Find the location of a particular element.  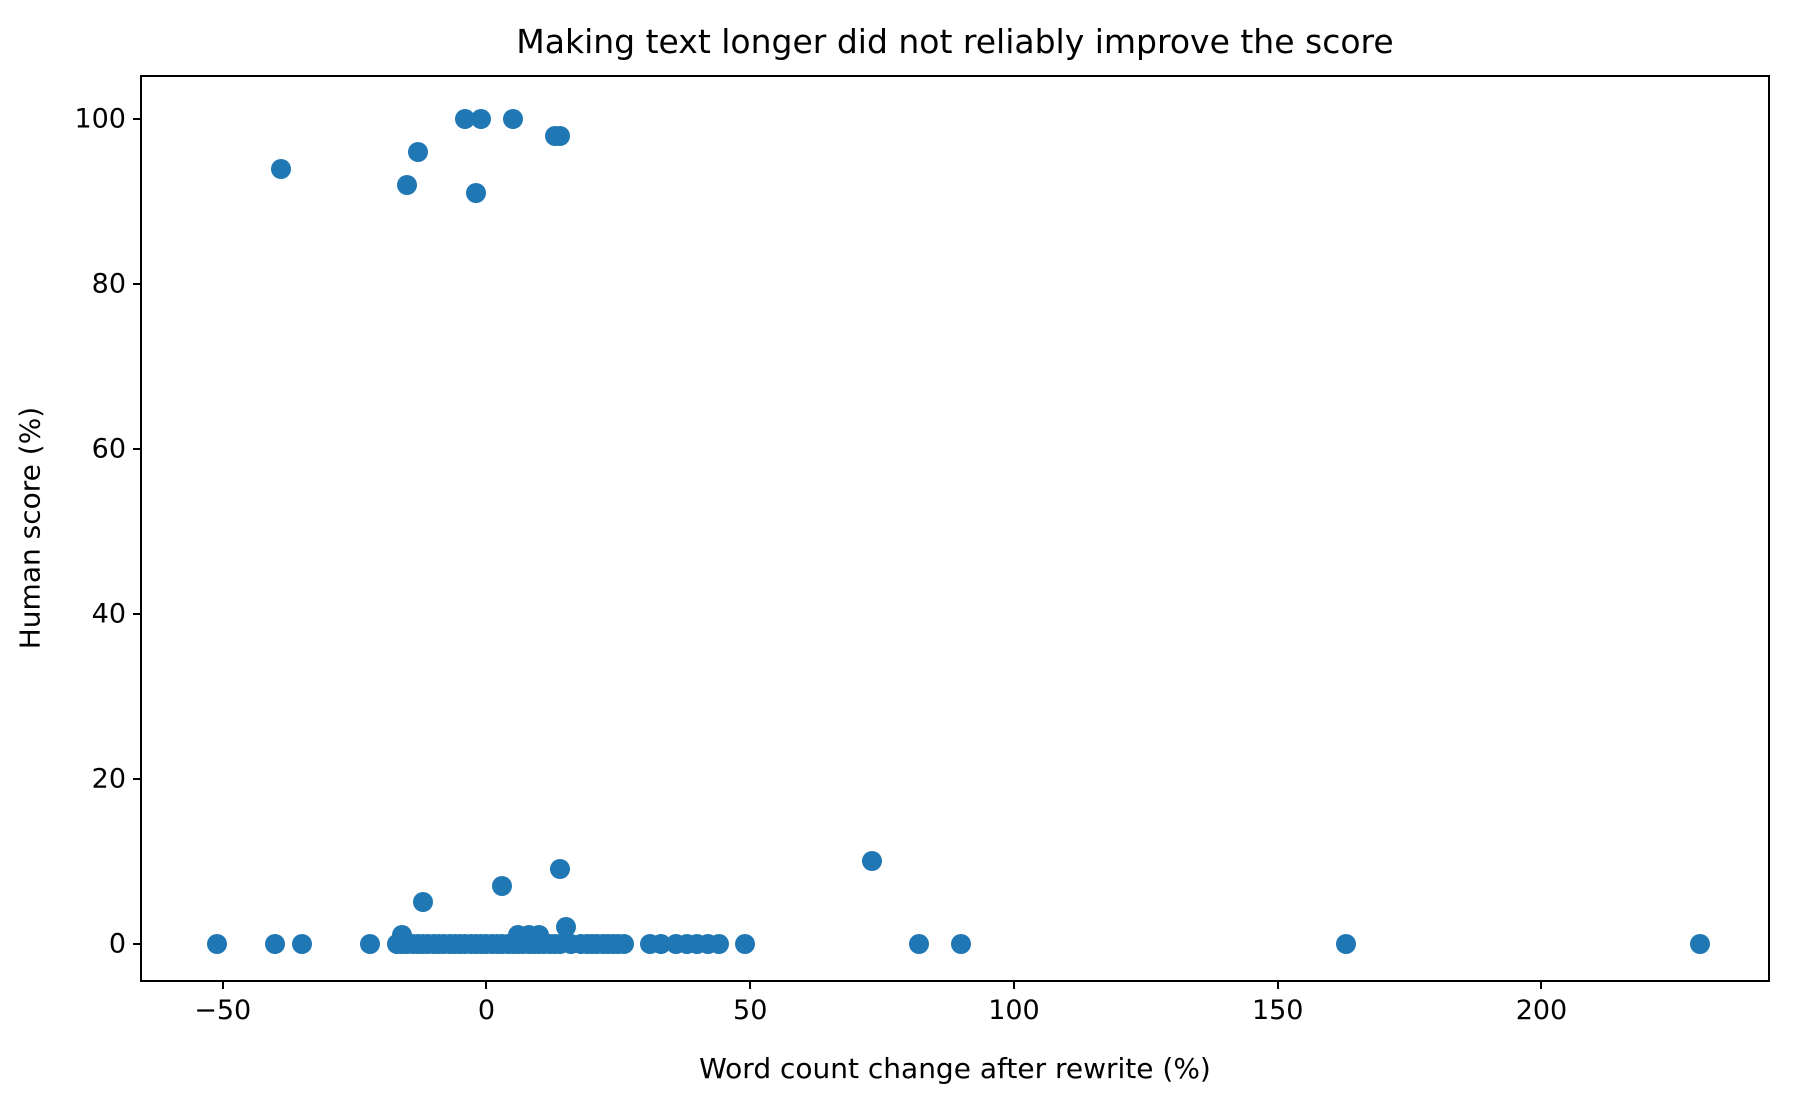

y-tick-label: 0 is located at coordinates (117, 944).